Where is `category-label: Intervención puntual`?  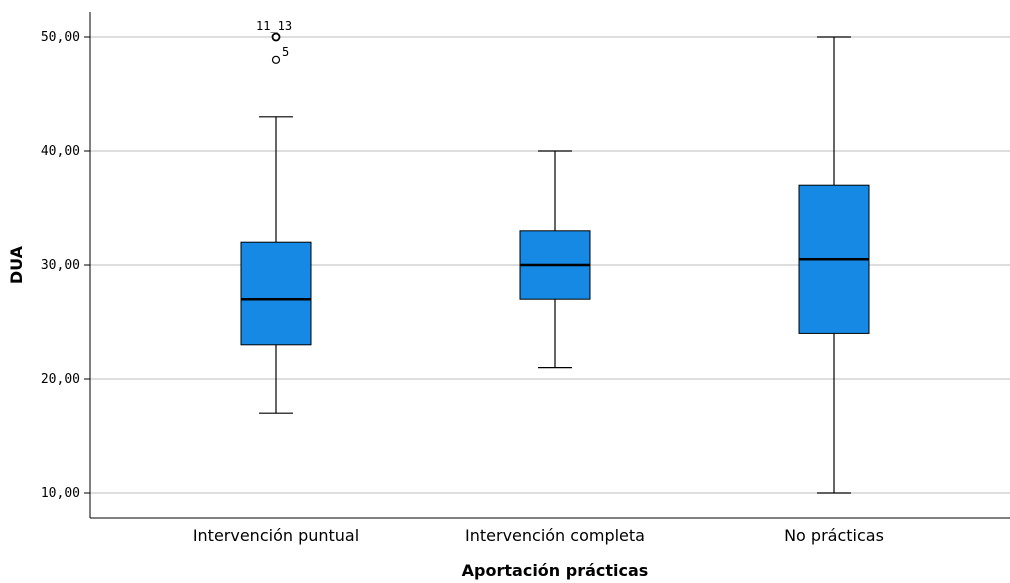 category-label: Intervención puntual is located at coordinates (276, 535).